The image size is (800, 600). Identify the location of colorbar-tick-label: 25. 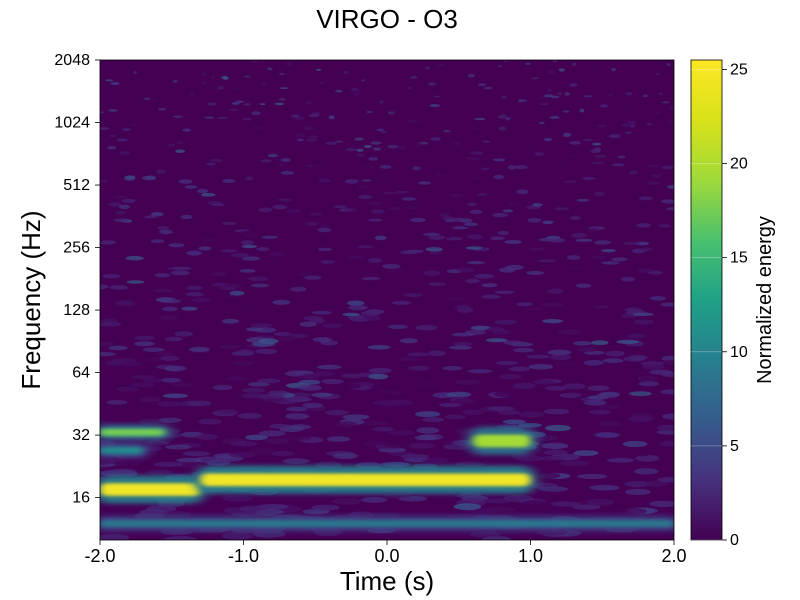
(739, 69).